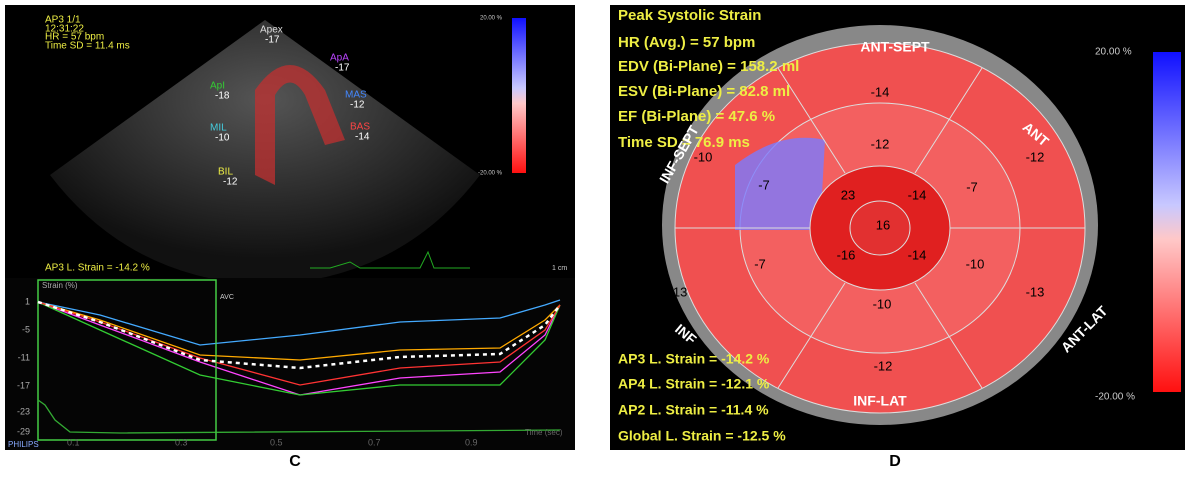  I want to click on x-label: 0.9, so click(471, 442).